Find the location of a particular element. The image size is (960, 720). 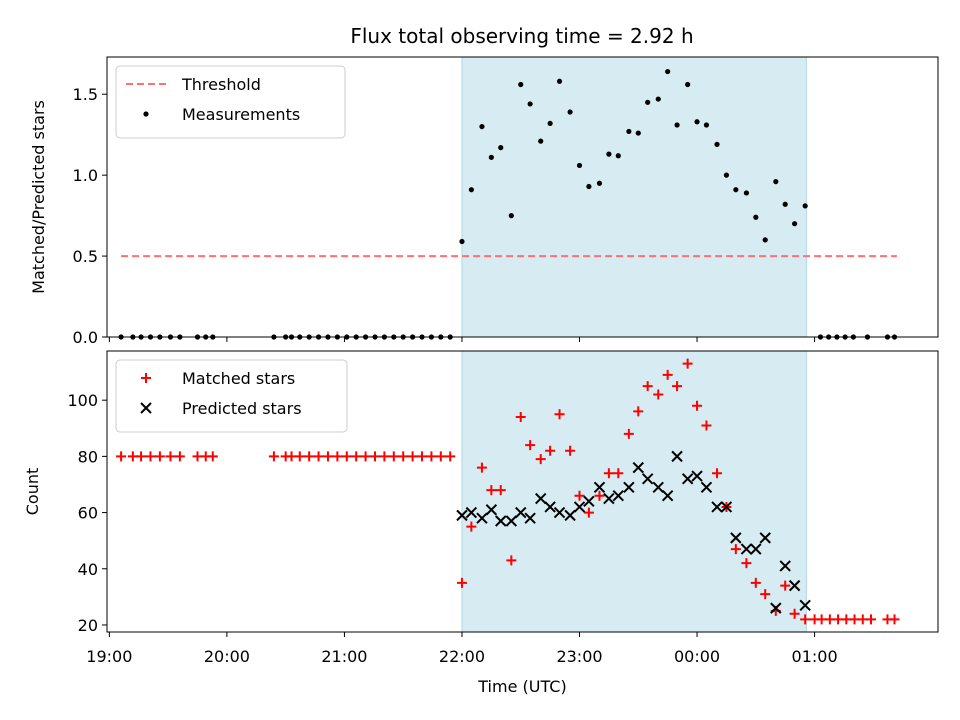

legend-matched-swatch is located at coordinates (146, 378).